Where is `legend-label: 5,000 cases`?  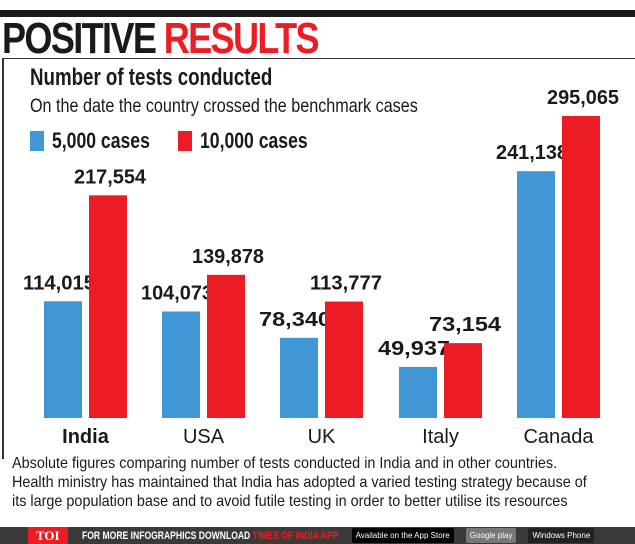
legend-label: 5,000 cases is located at coordinates (101, 140).